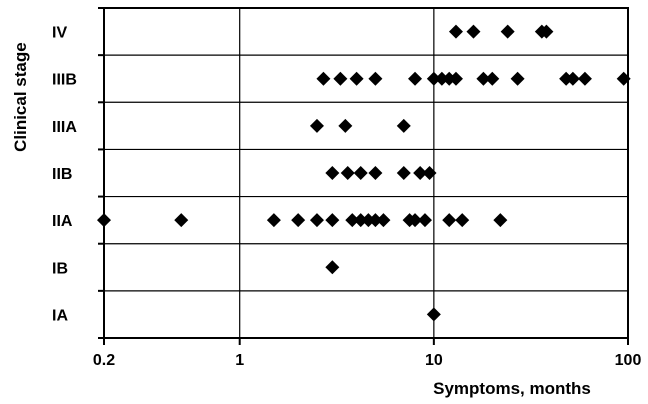 The width and height of the screenshot is (648, 404). Describe the element at coordinates (434, 360) in the screenshot. I see `x-tick-label: 10` at that location.